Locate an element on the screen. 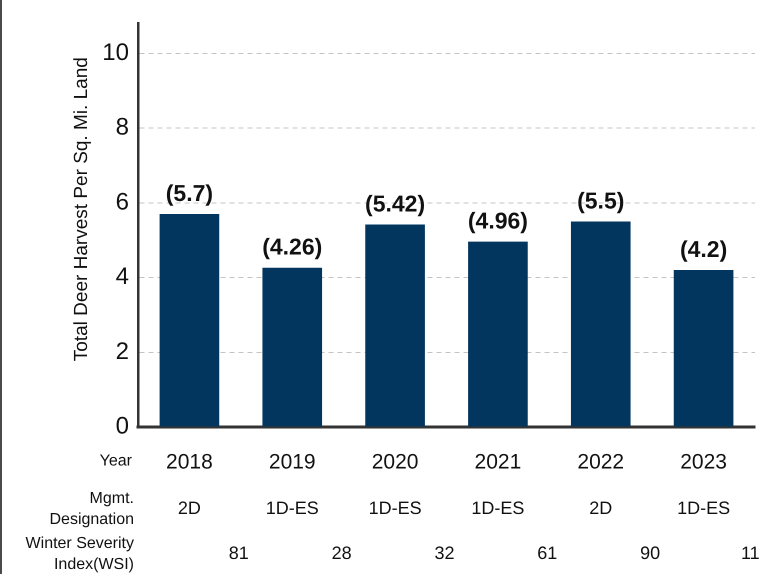 The height and width of the screenshot is (574, 761). data-label: (4.26) is located at coordinates (292, 247).